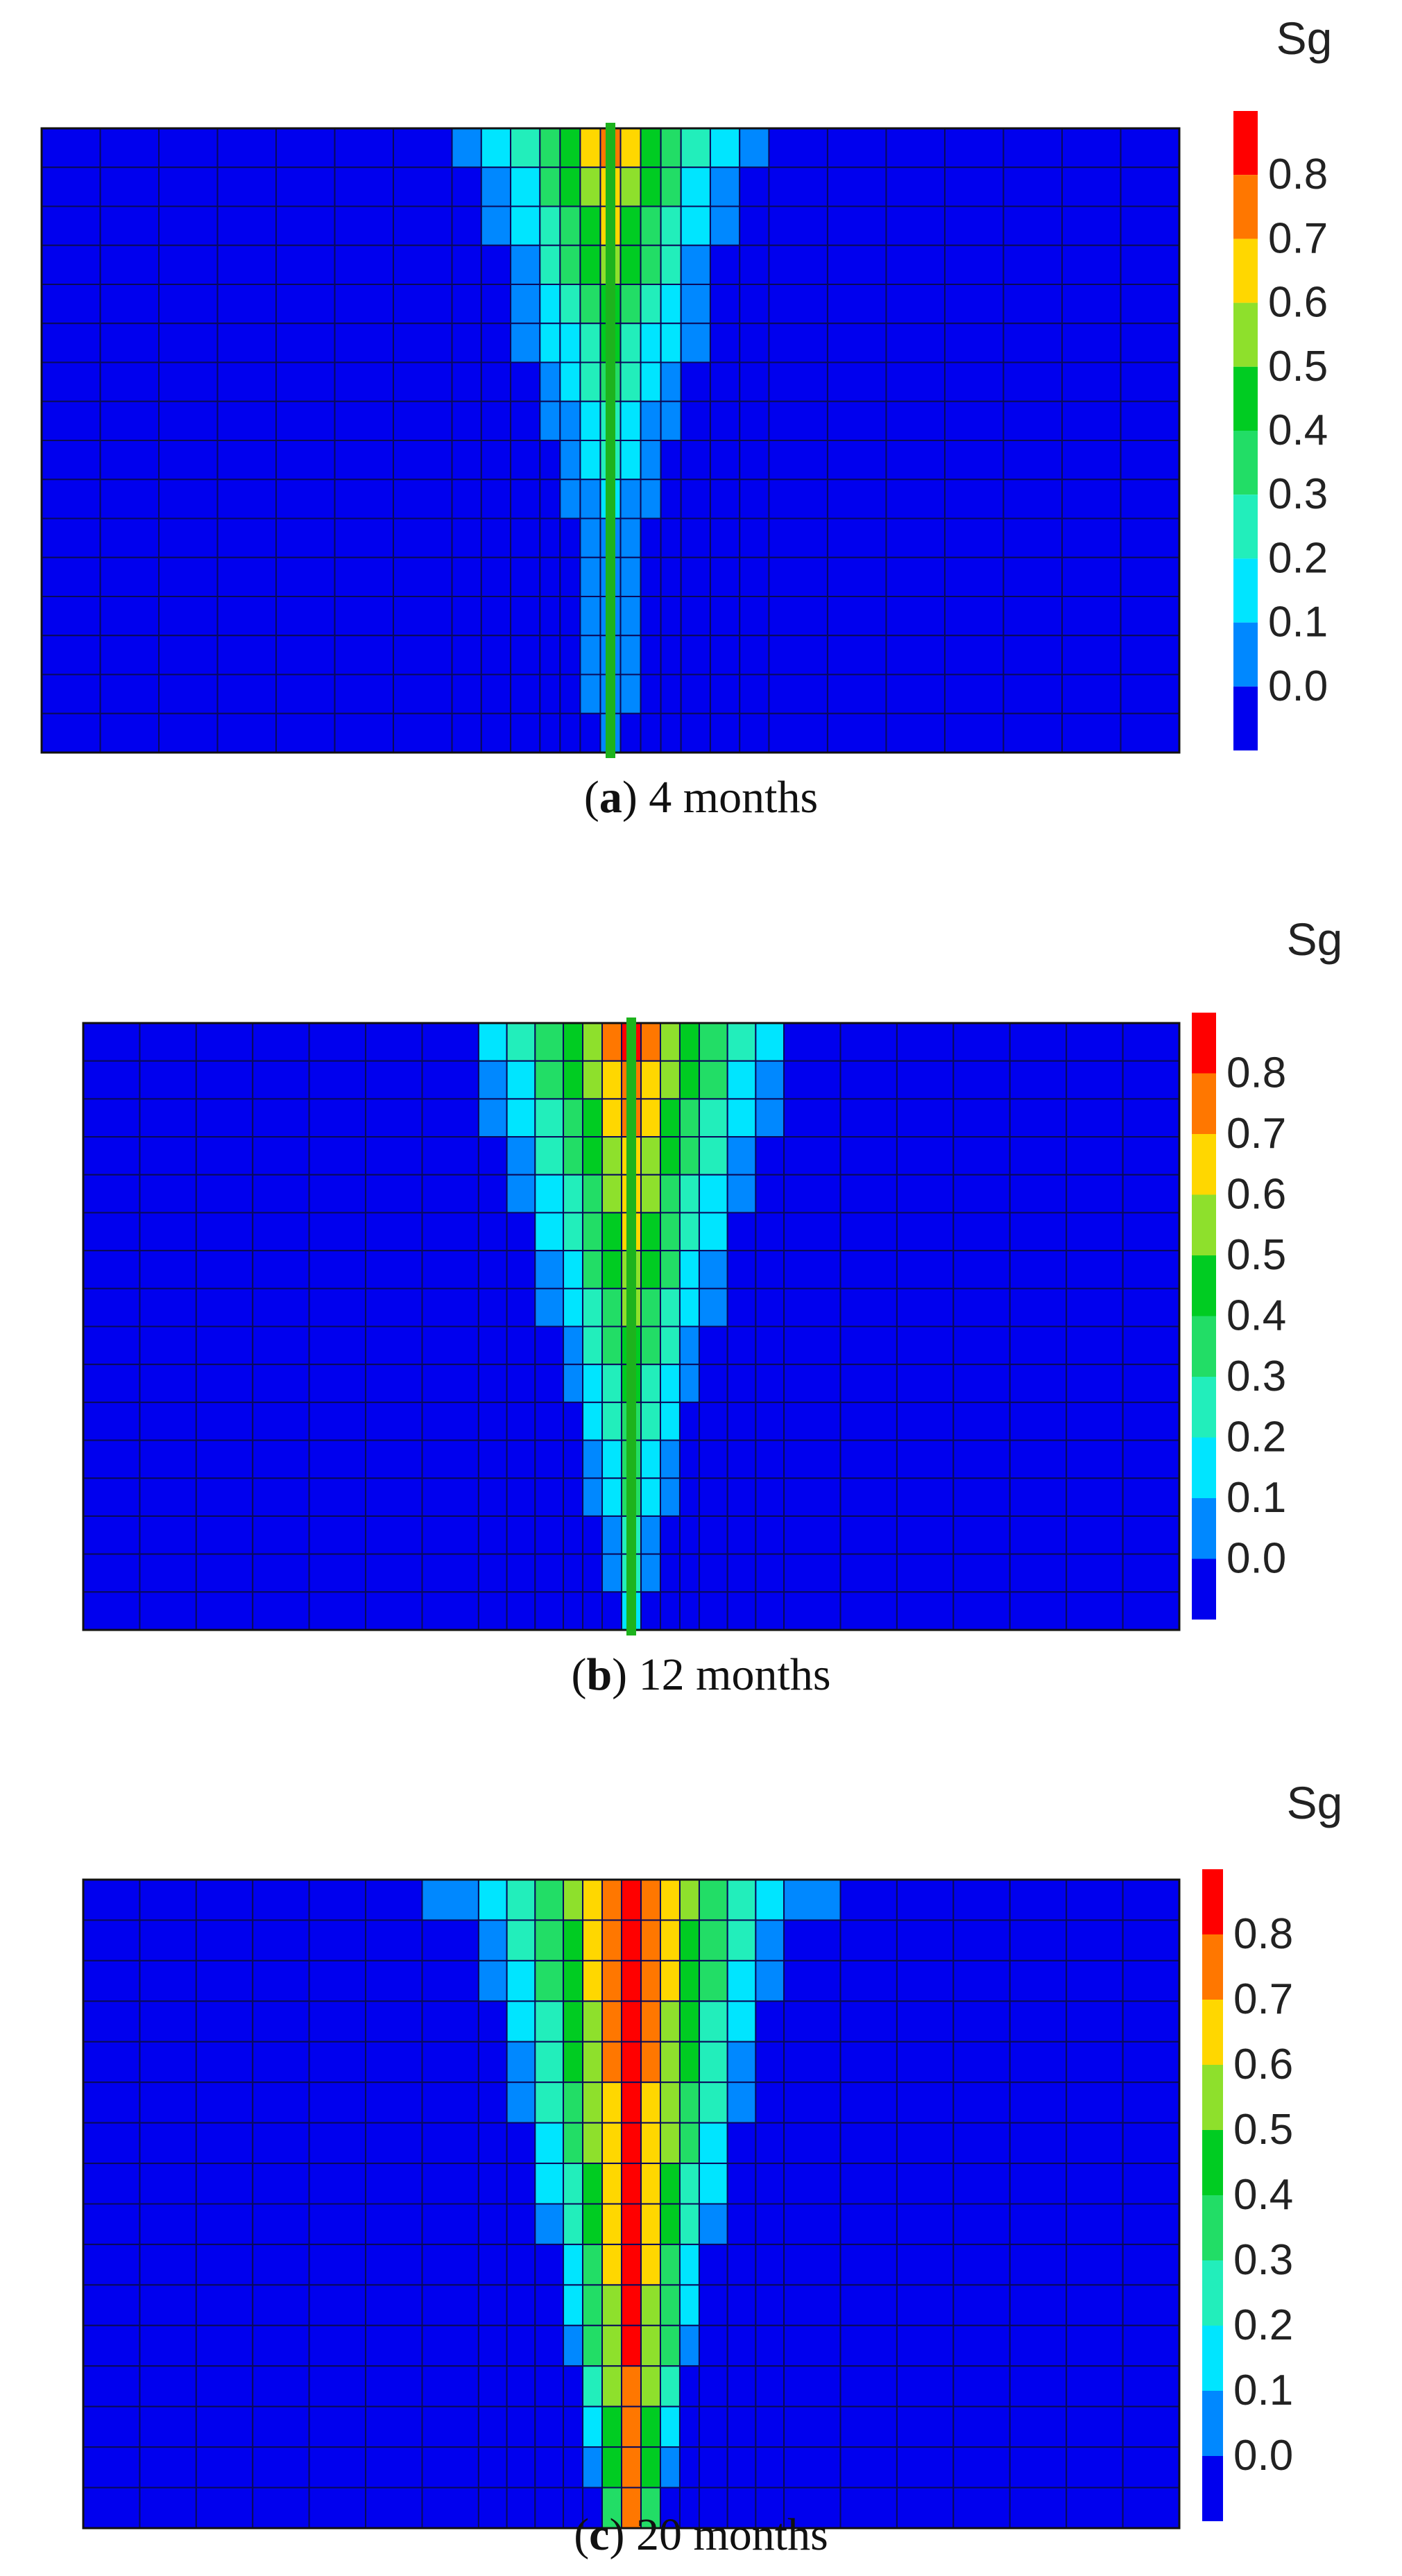 The width and height of the screenshot is (1402, 2576). Describe the element at coordinates (1256, 1134) in the screenshot. I see `colorbar-tick-label: 0.7` at that location.